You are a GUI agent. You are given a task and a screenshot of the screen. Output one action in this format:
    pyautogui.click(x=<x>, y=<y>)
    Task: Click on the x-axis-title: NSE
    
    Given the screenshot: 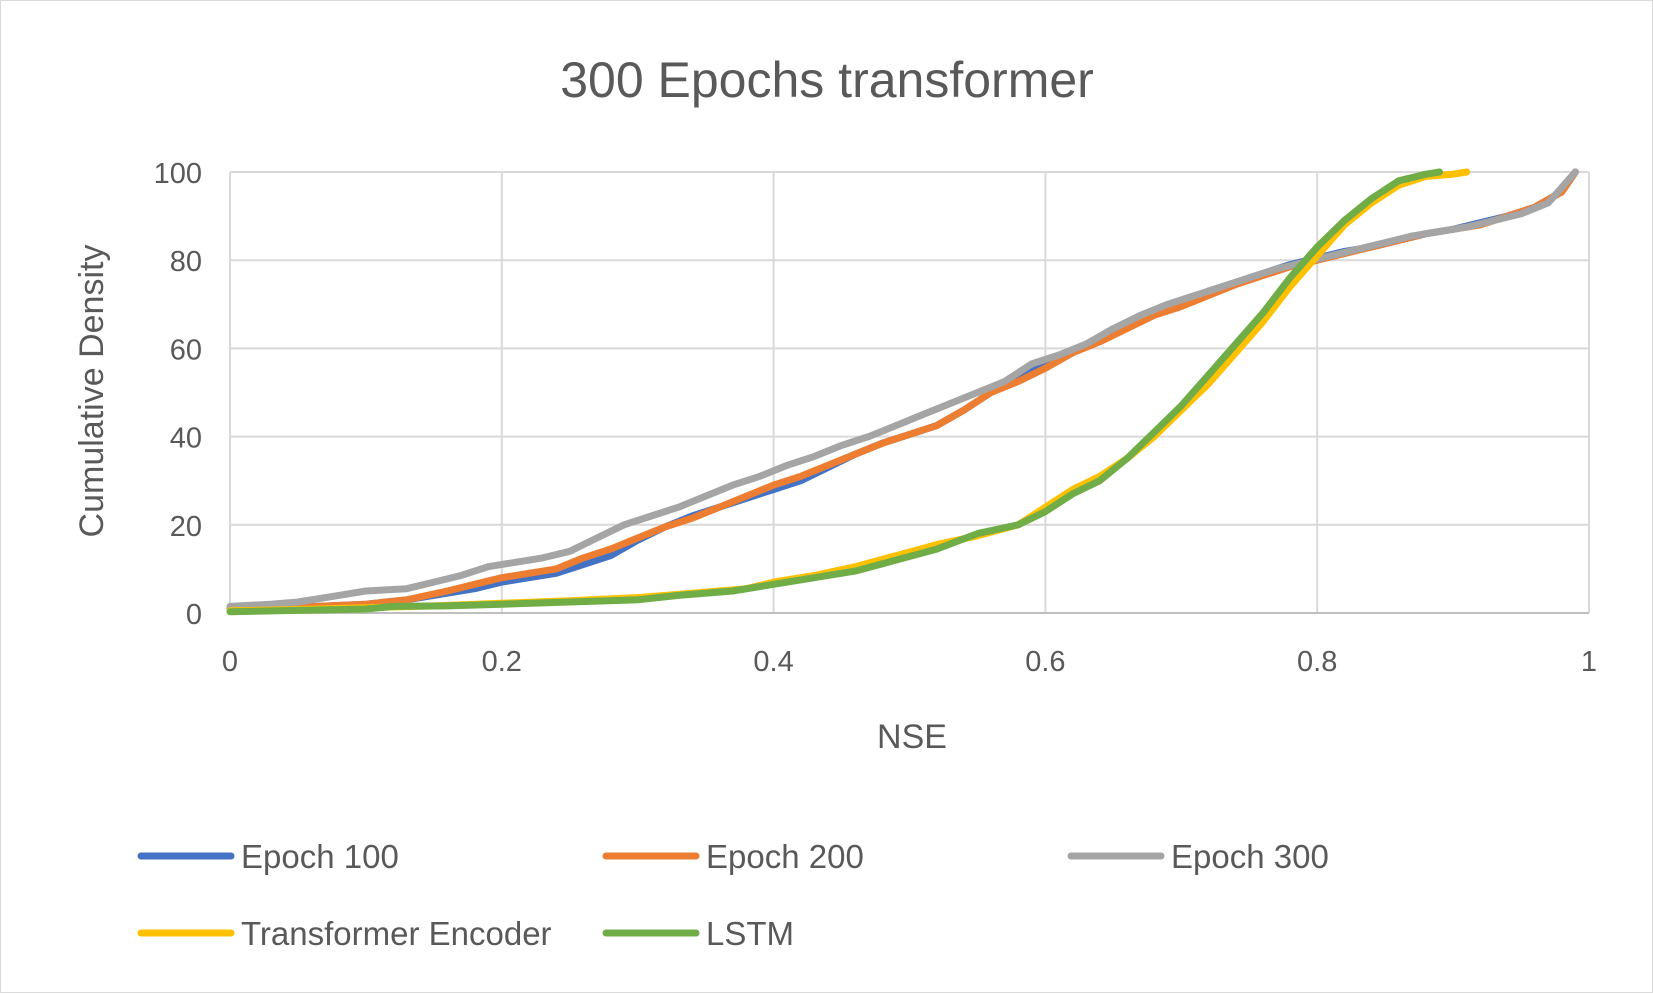 What is the action you would take?
    pyautogui.click(x=912, y=737)
    